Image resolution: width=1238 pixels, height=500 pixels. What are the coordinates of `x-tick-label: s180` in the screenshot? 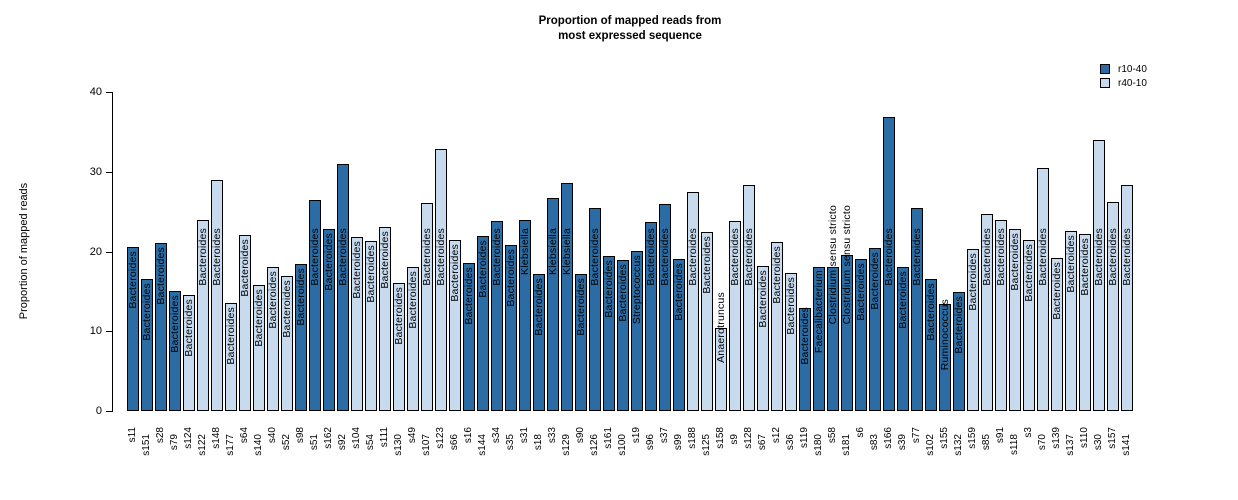 It's located at (818, 444).